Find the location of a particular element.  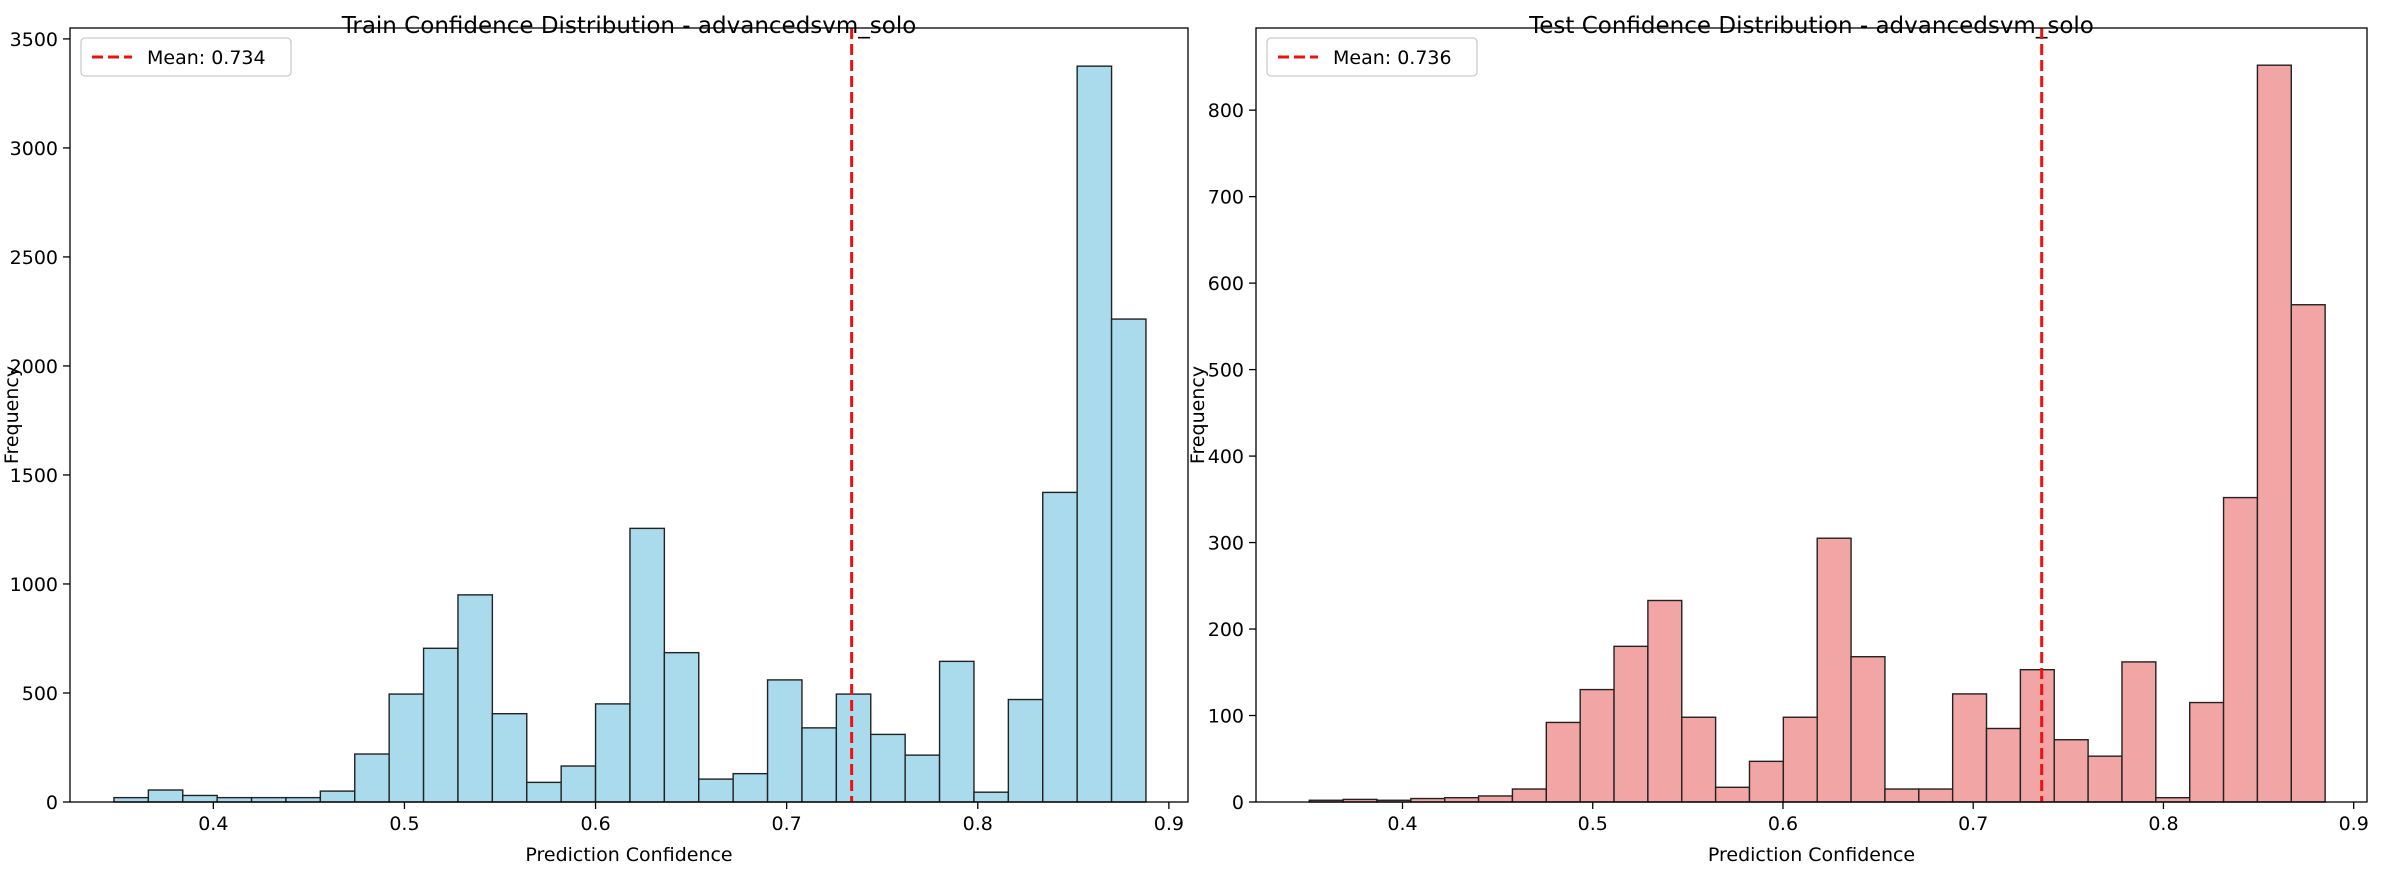

y-tick-label: 2500 is located at coordinates (34, 258).